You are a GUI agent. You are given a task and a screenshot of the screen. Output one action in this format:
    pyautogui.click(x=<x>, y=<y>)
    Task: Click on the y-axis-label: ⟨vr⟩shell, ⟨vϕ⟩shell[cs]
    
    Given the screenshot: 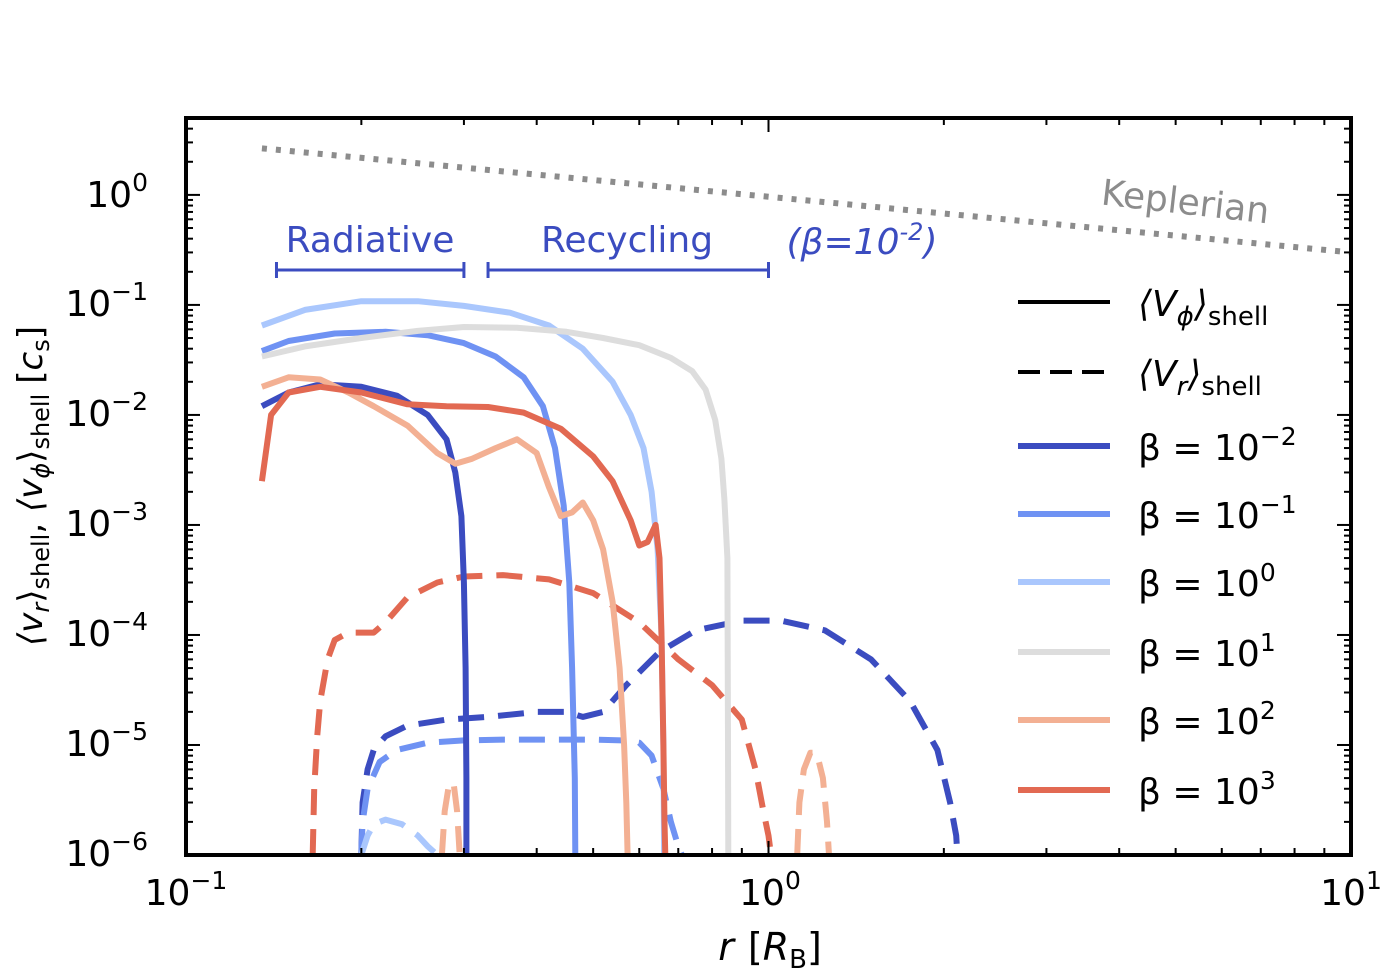 What is the action you would take?
    pyautogui.click(x=33, y=486)
    